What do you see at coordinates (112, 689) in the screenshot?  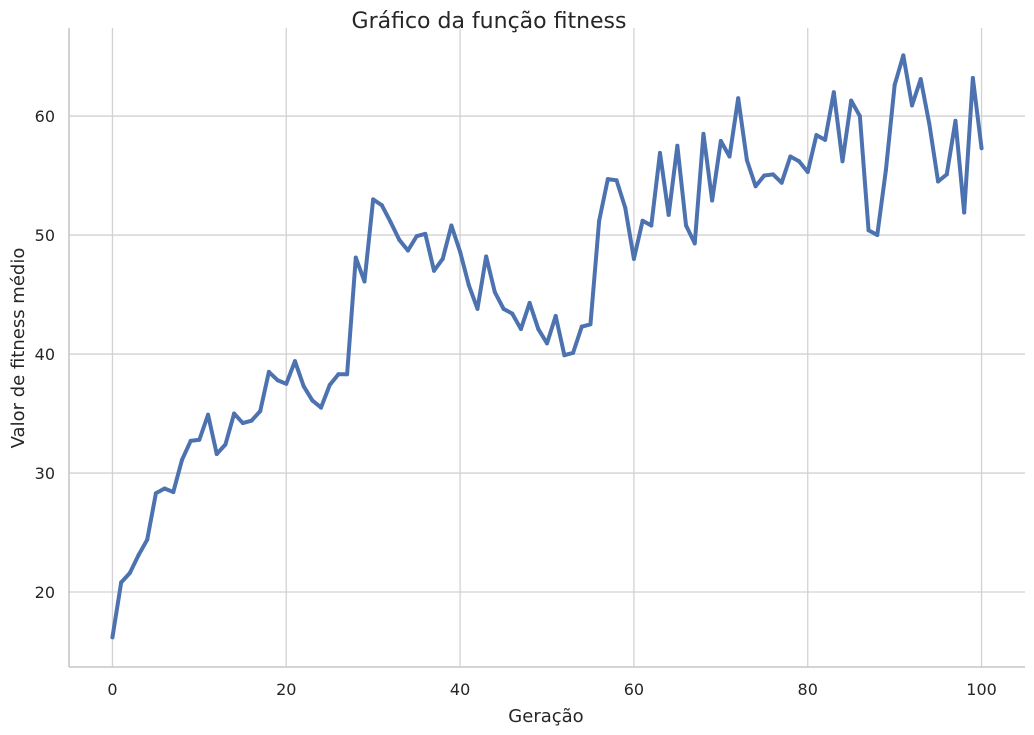 I see `x-tick-label-0: 0` at bounding box center [112, 689].